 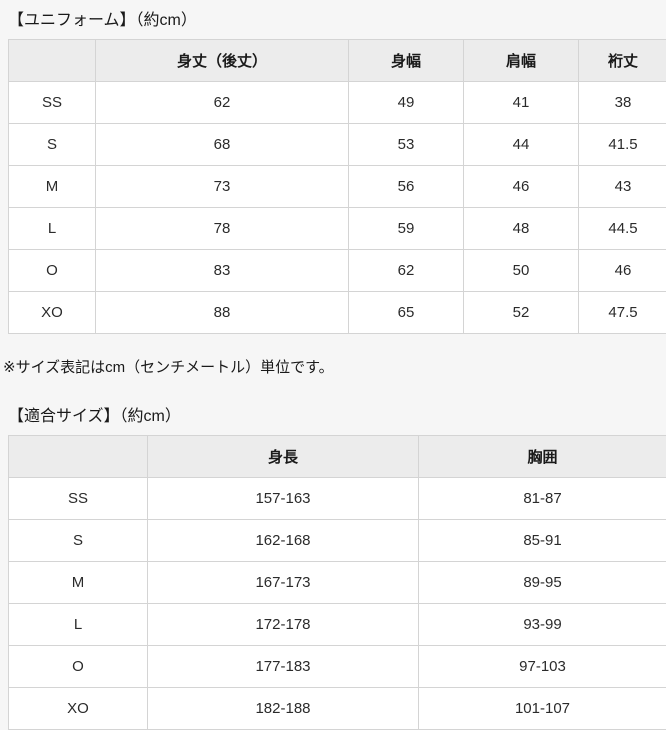 What do you see at coordinates (283, 709) in the screenshot?
I see `value-cell: 182-188` at bounding box center [283, 709].